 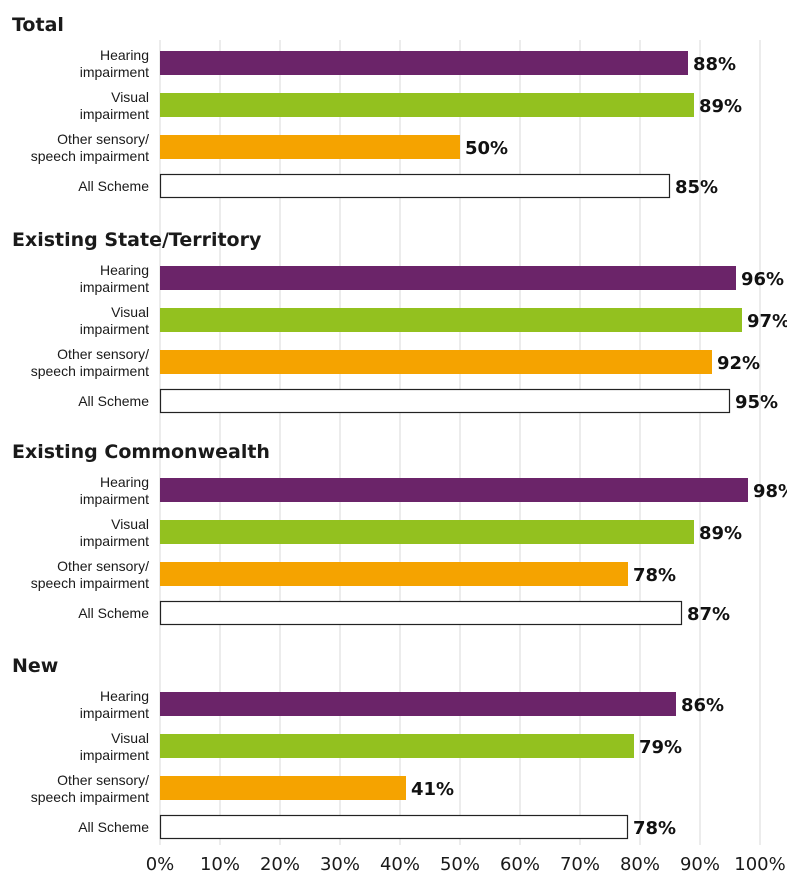 I want to click on value-label: 87%, so click(x=708, y=614).